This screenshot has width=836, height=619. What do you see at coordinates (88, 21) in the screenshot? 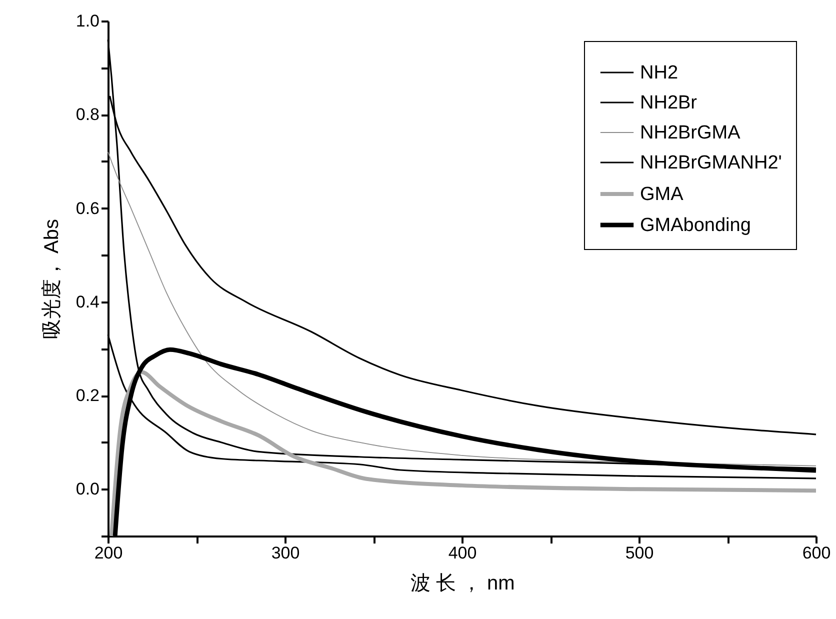
I see `y-tick-label: 1.0` at bounding box center [88, 21].